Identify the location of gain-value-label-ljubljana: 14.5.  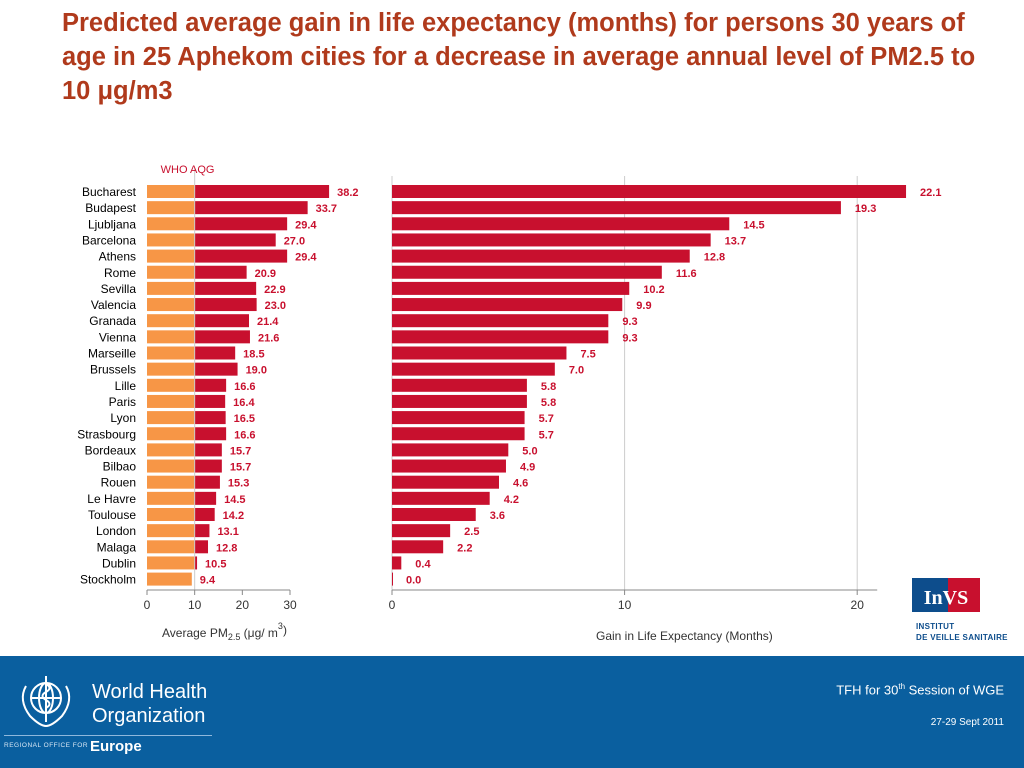
(753, 225).